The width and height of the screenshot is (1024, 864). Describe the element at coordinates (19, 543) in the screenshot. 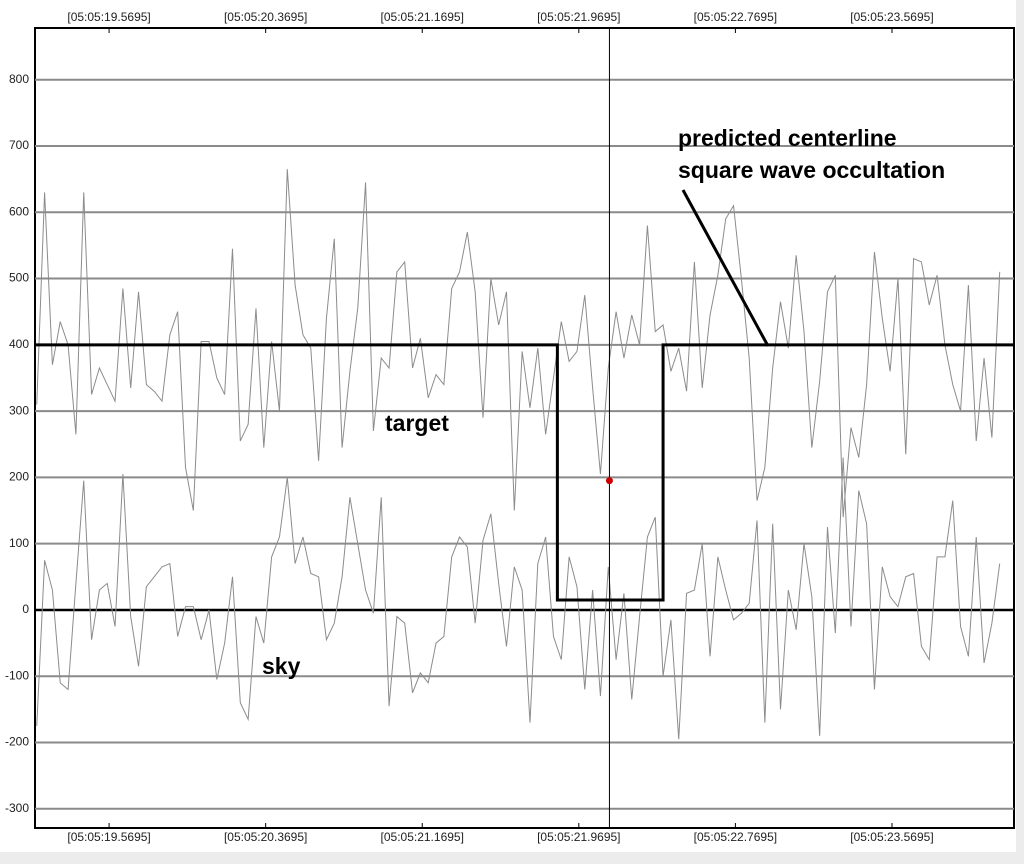

I see `y-tick-label: 100` at that location.